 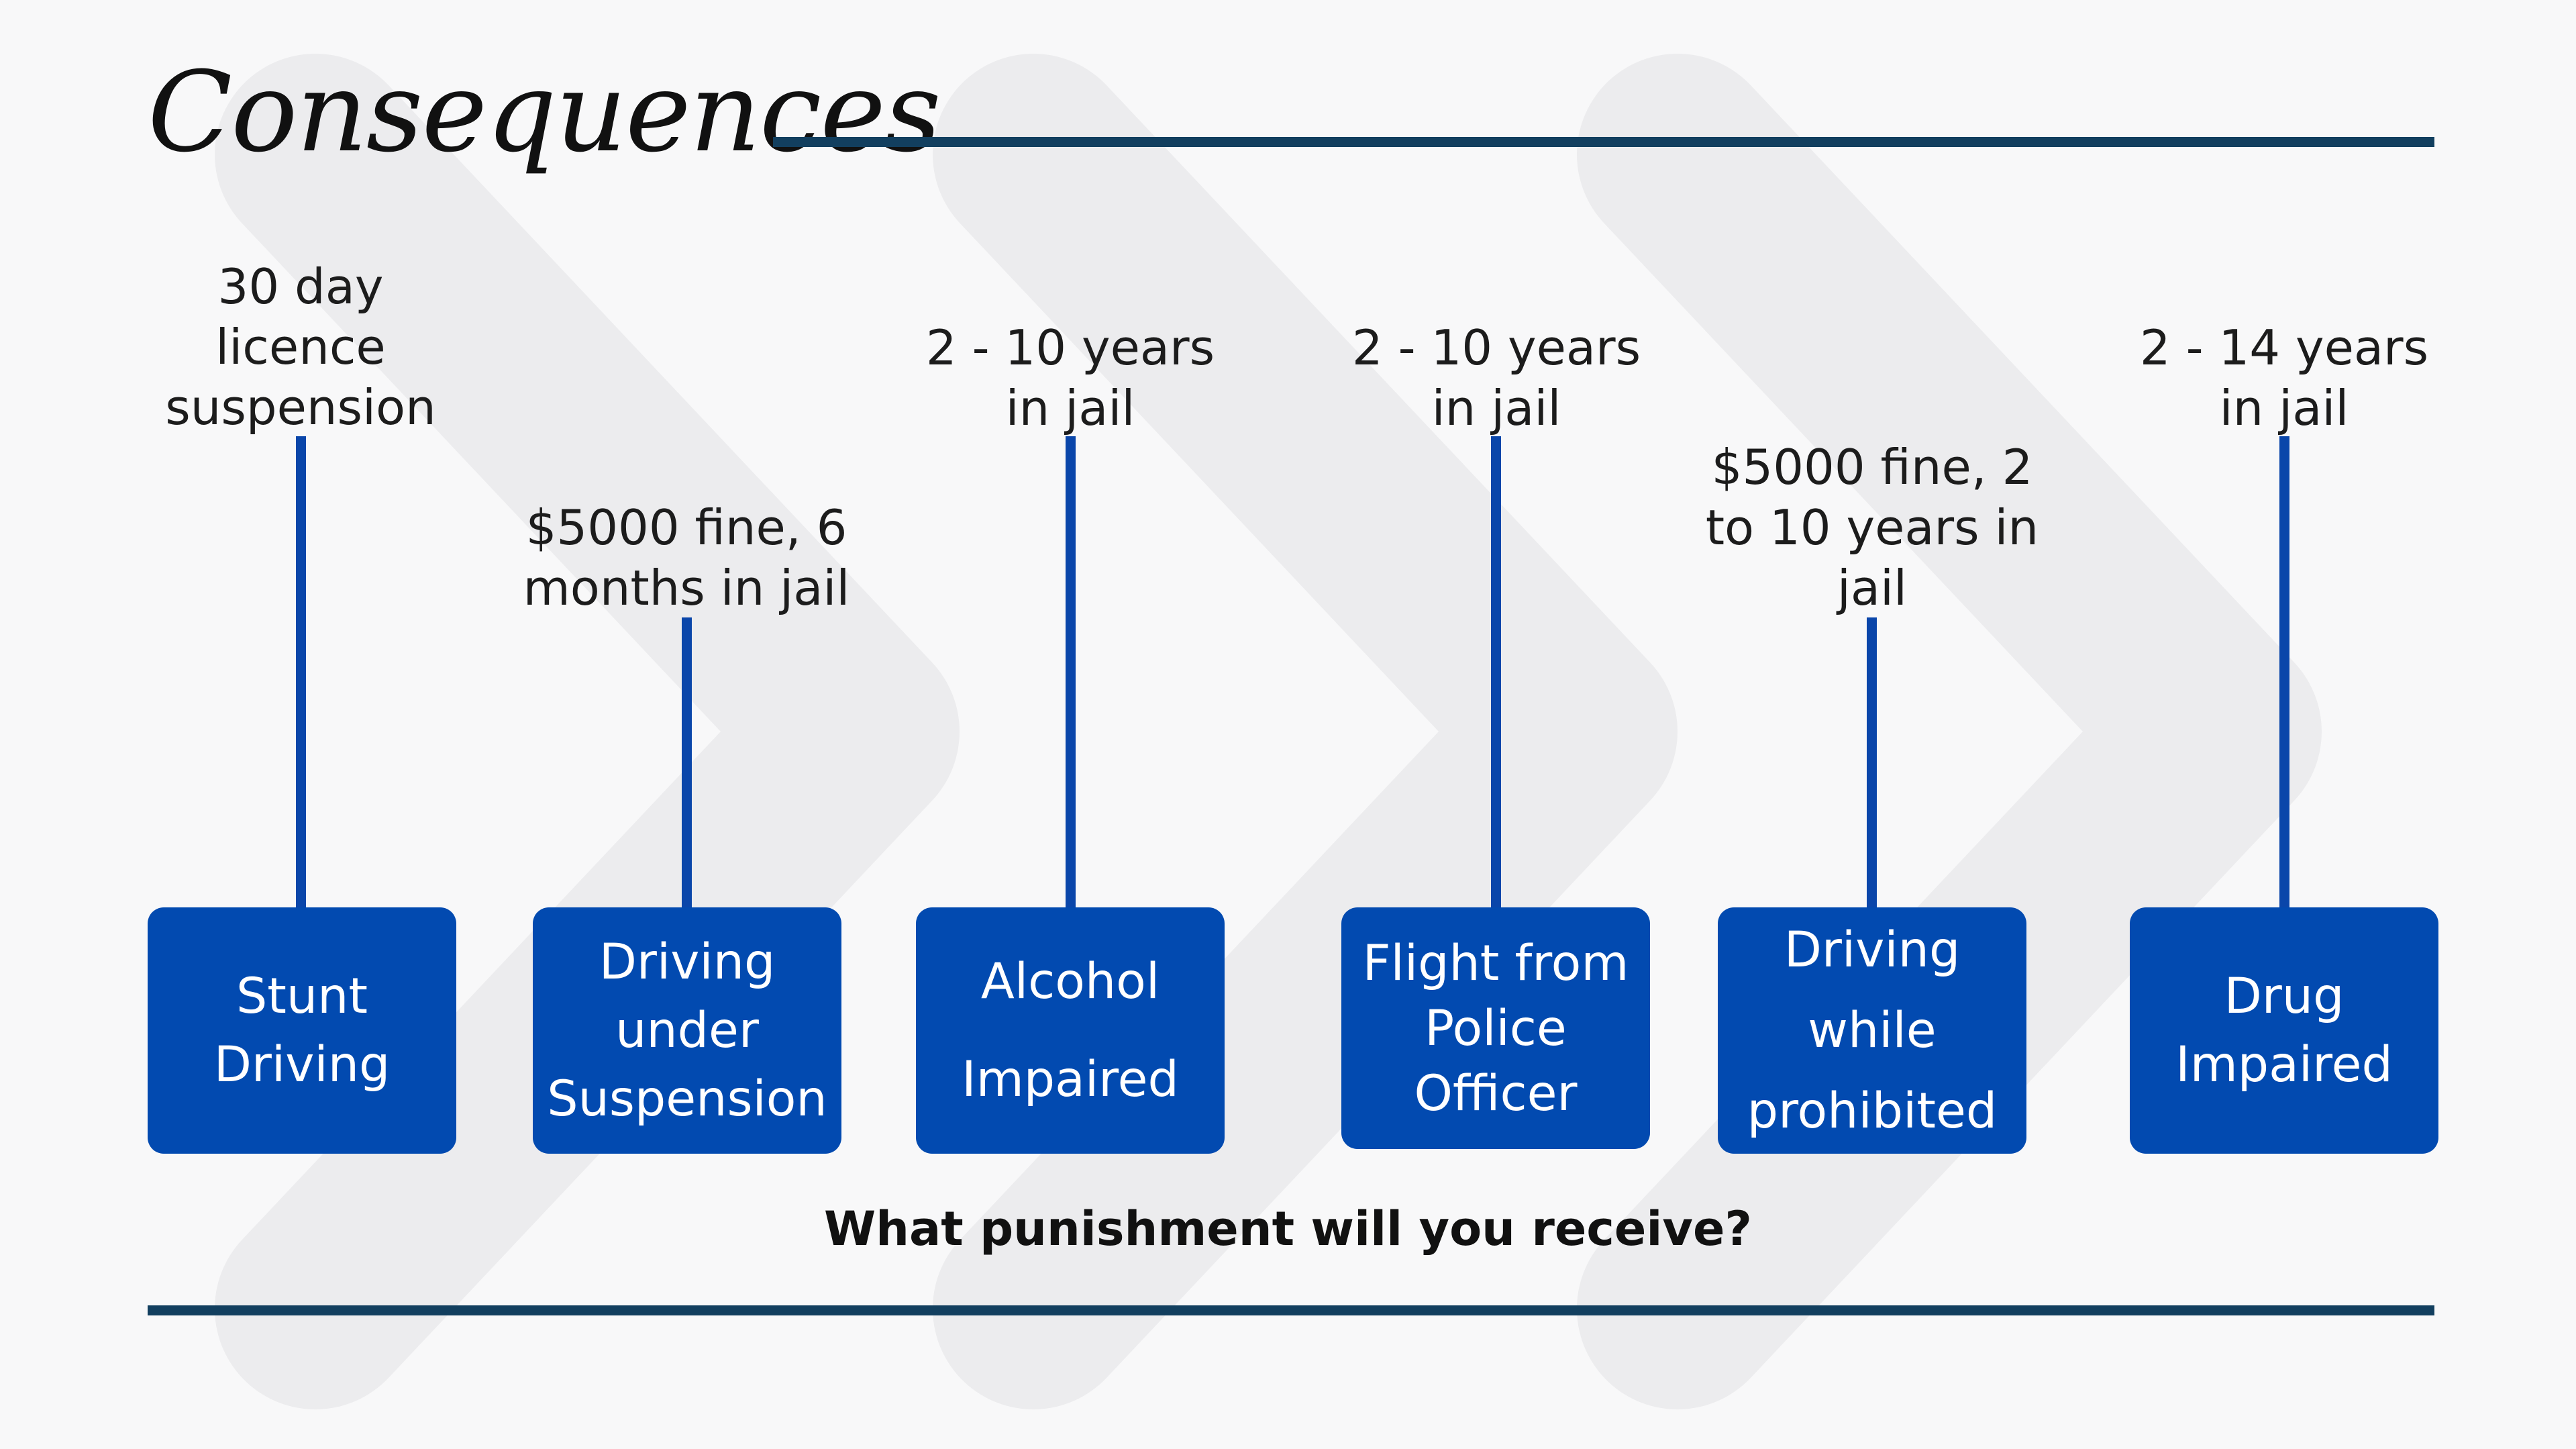 What do you see at coordinates (1603, 142) in the screenshot?
I see `top-divider` at bounding box center [1603, 142].